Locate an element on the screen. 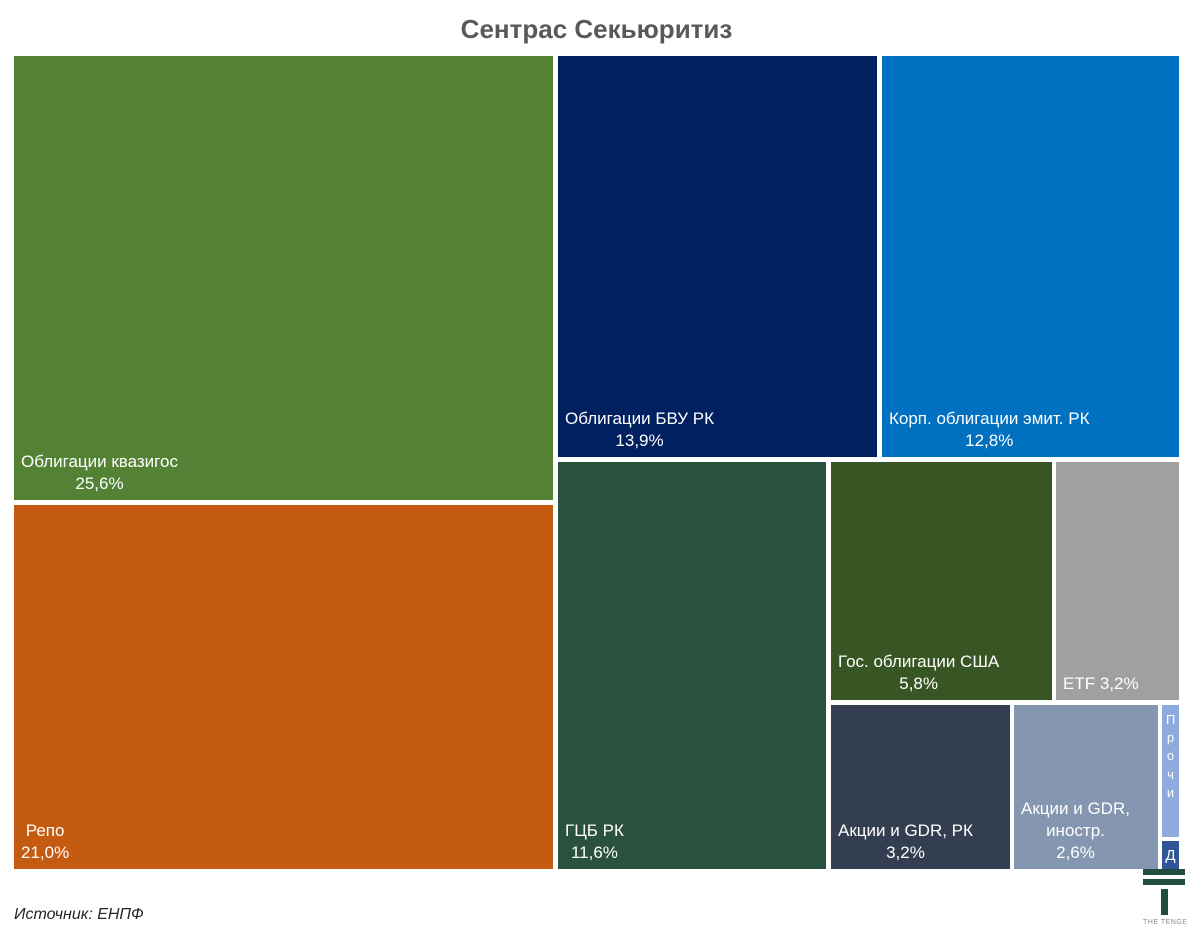 The width and height of the screenshot is (1193, 930). the-tenge-logo: THE TENGE is located at coordinates (1165, 897).